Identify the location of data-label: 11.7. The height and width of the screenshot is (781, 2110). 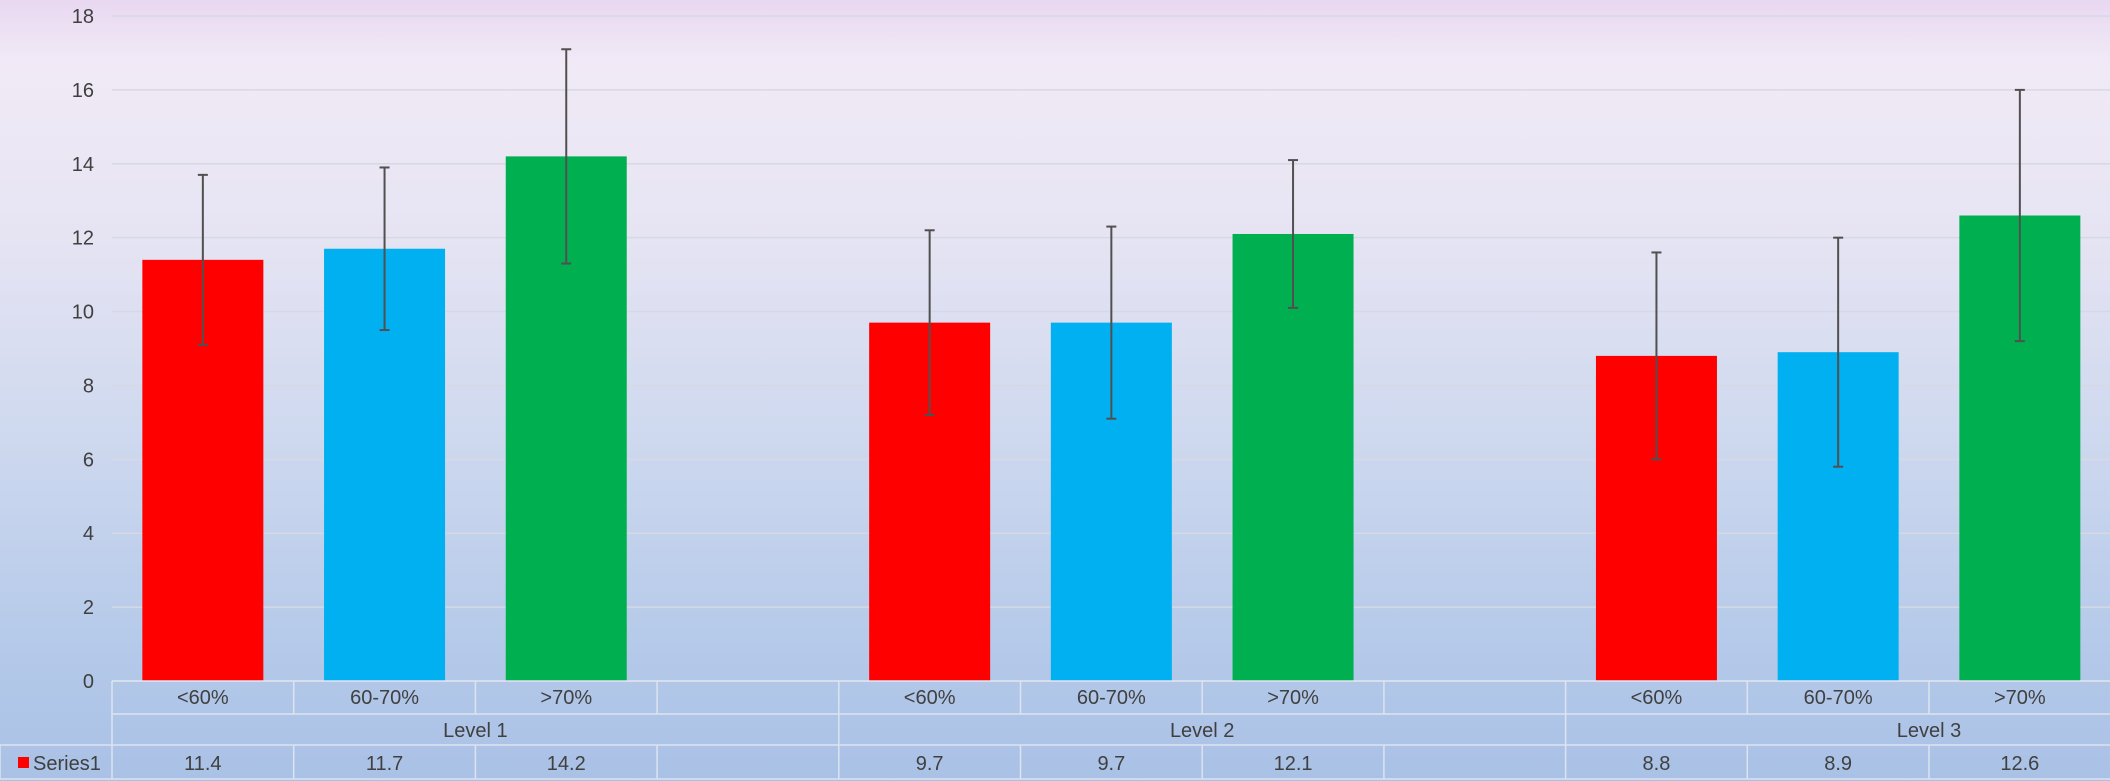
(384, 764).